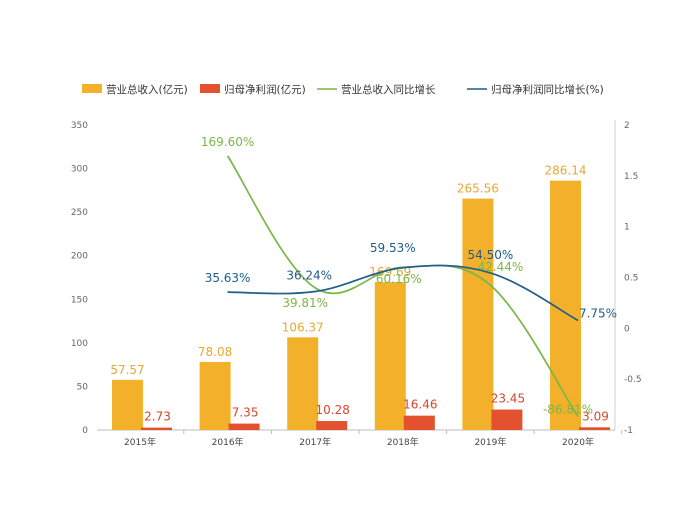 Image resolution: width=700 pixels, height=531 pixels. Describe the element at coordinates (598, 313) in the screenshot. I see `net-profit-growth-label: 7.75%` at that location.